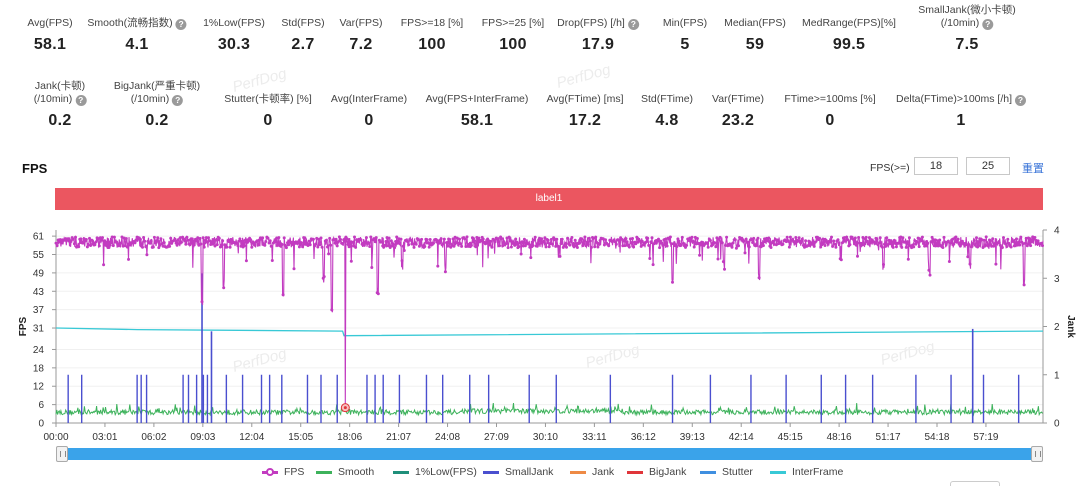  What do you see at coordinates (656, 472) in the screenshot?
I see `legend-item-bigjank: BigJank` at bounding box center [656, 472].